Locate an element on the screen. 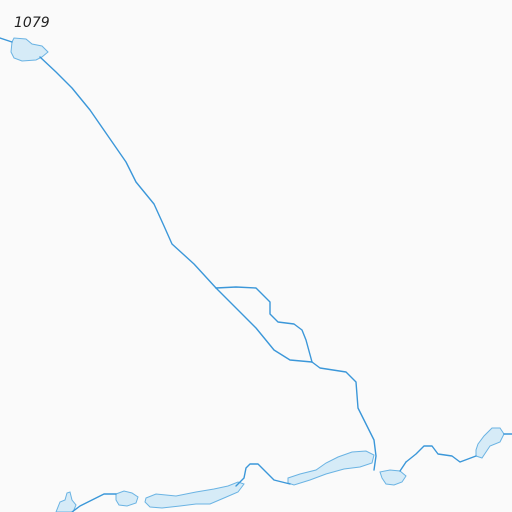 The image size is (512, 512). river-bottom-connector is located at coordinates (403, 466).